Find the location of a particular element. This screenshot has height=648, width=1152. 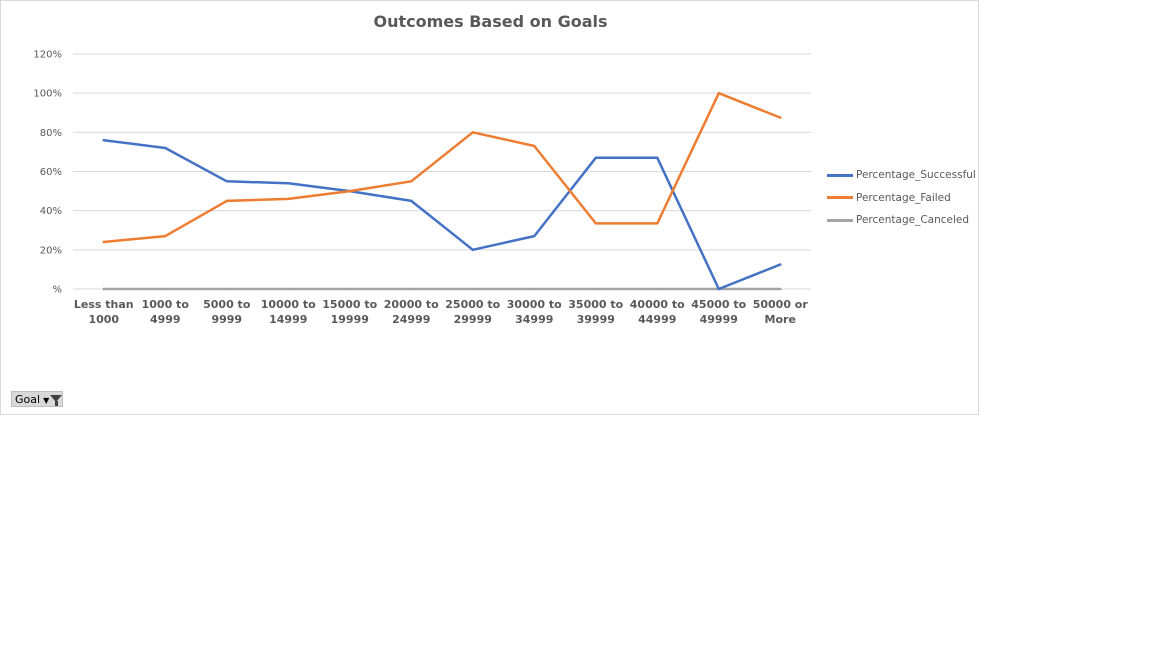

y-tick-label: 60% is located at coordinates (51, 172).